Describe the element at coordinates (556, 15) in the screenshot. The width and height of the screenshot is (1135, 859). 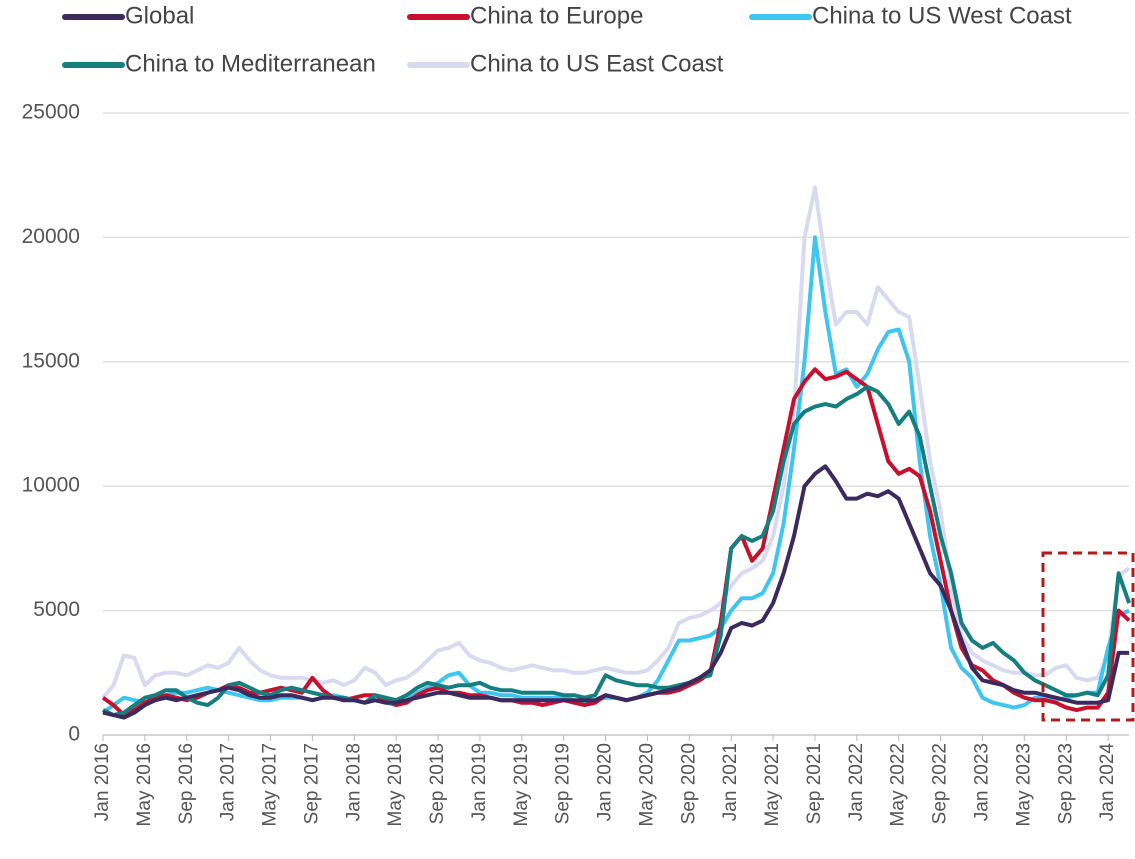
I see `legend-label: China to Europe` at that location.